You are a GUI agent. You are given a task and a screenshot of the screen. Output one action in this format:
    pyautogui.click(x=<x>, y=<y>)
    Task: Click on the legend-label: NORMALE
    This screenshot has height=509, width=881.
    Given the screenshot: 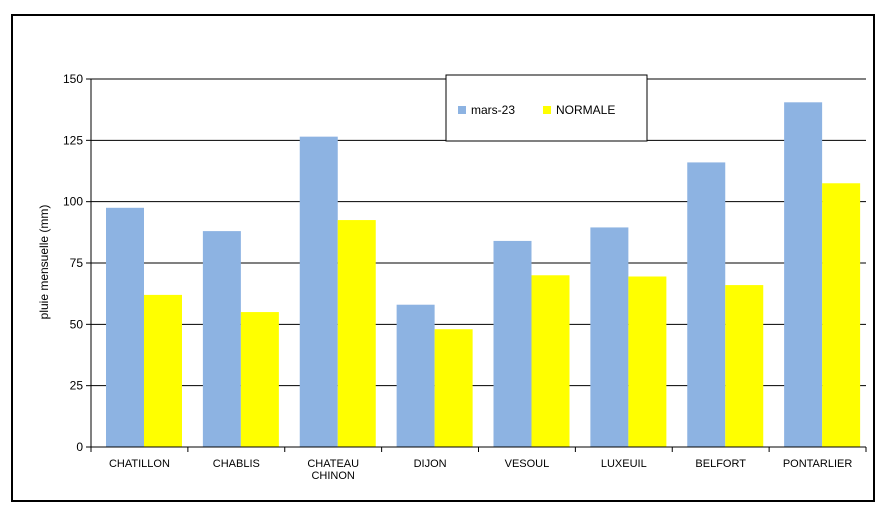 What is the action you would take?
    pyautogui.click(x=585, y=110)
    